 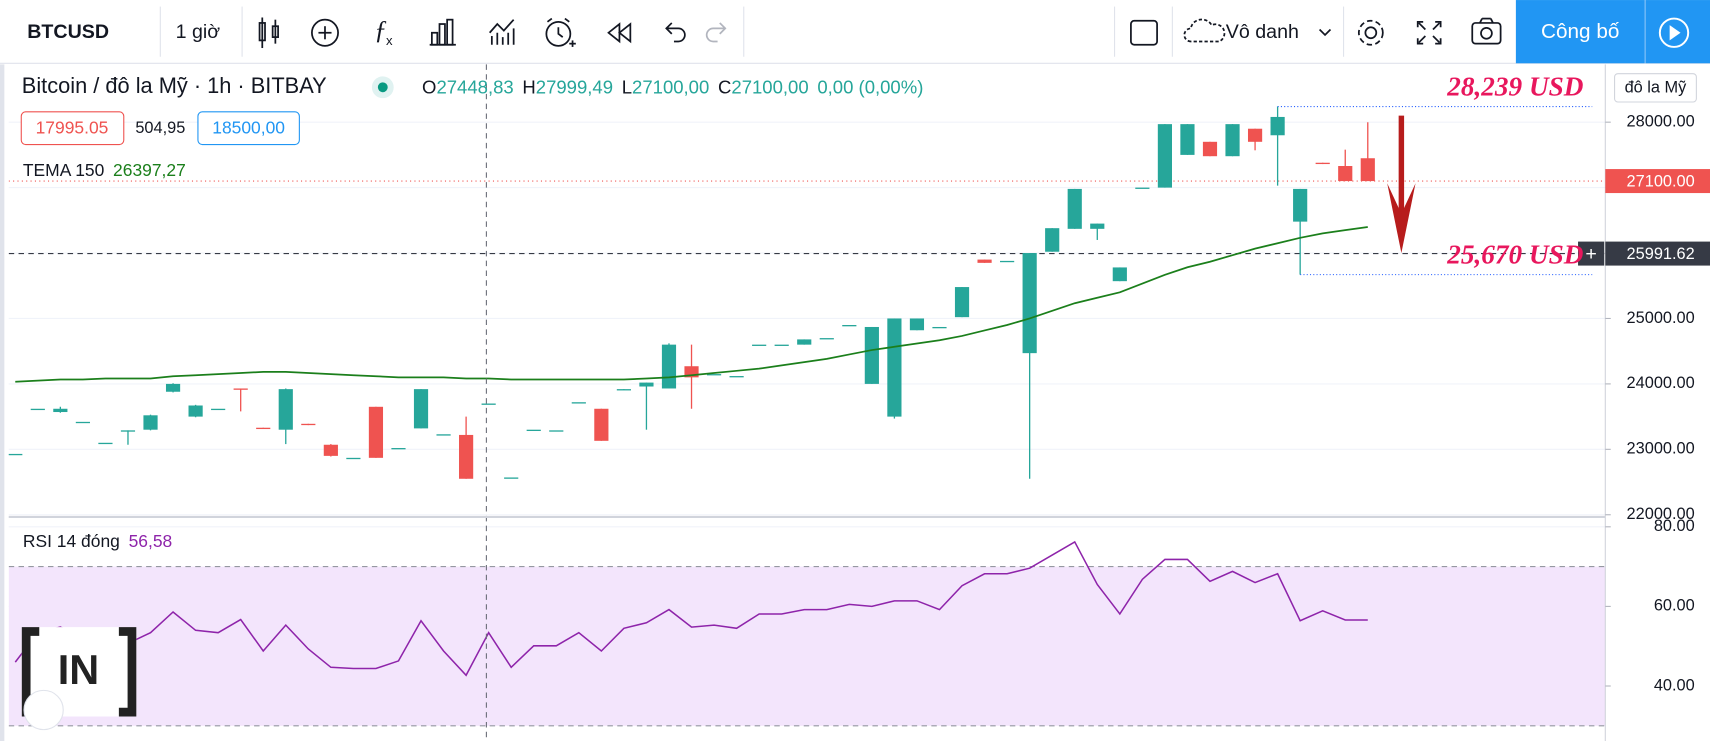 I want to click on cloud-icon, so click(x=1204, y=30).